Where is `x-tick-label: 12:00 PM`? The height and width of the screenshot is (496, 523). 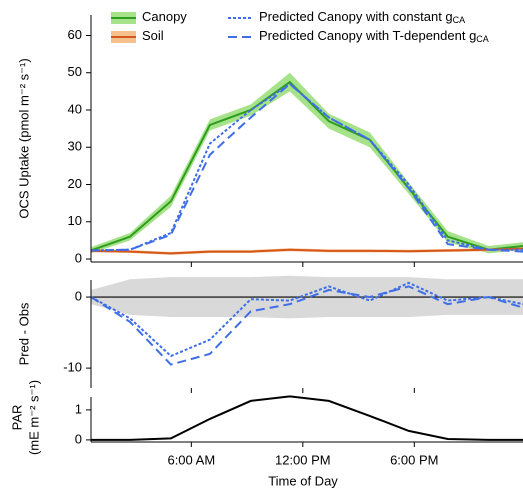
x-tick-label: 12:00 PM is located at coordinates (303, 459).